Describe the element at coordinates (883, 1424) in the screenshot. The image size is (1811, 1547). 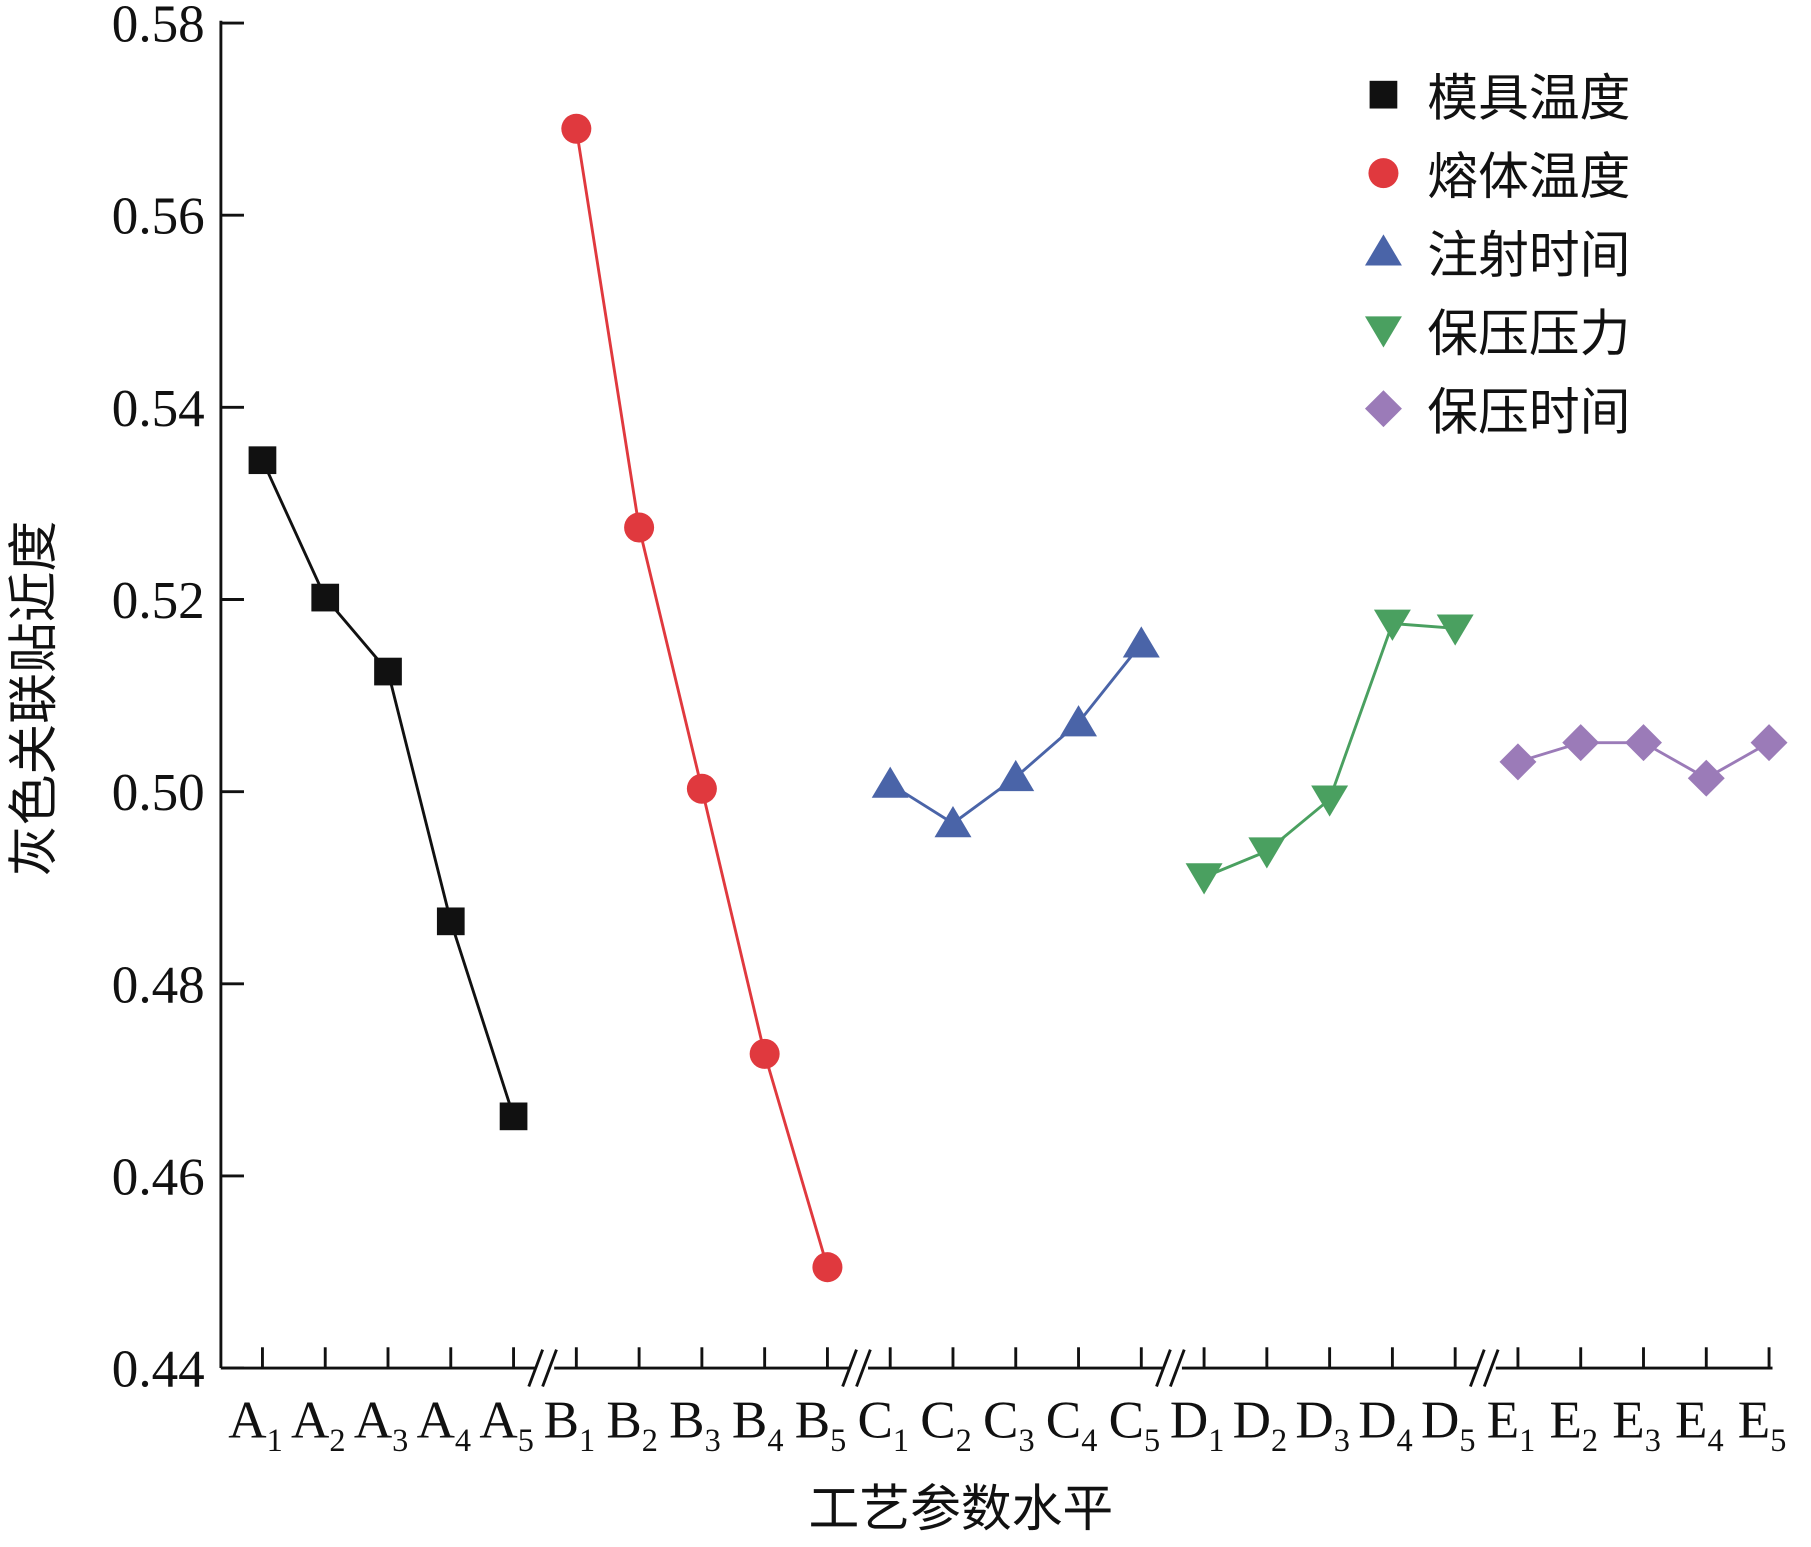
I see `x-tick-label: C1` at that location.